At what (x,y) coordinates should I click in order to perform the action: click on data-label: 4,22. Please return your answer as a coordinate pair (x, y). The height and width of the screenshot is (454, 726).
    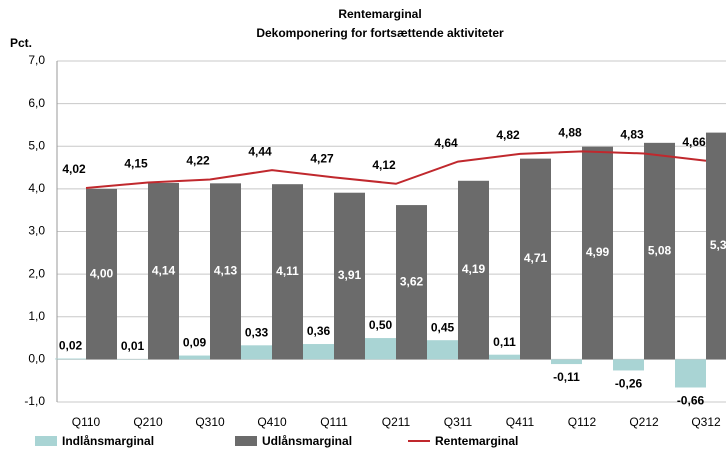
    Looking at the image, I should click on (198, 161).